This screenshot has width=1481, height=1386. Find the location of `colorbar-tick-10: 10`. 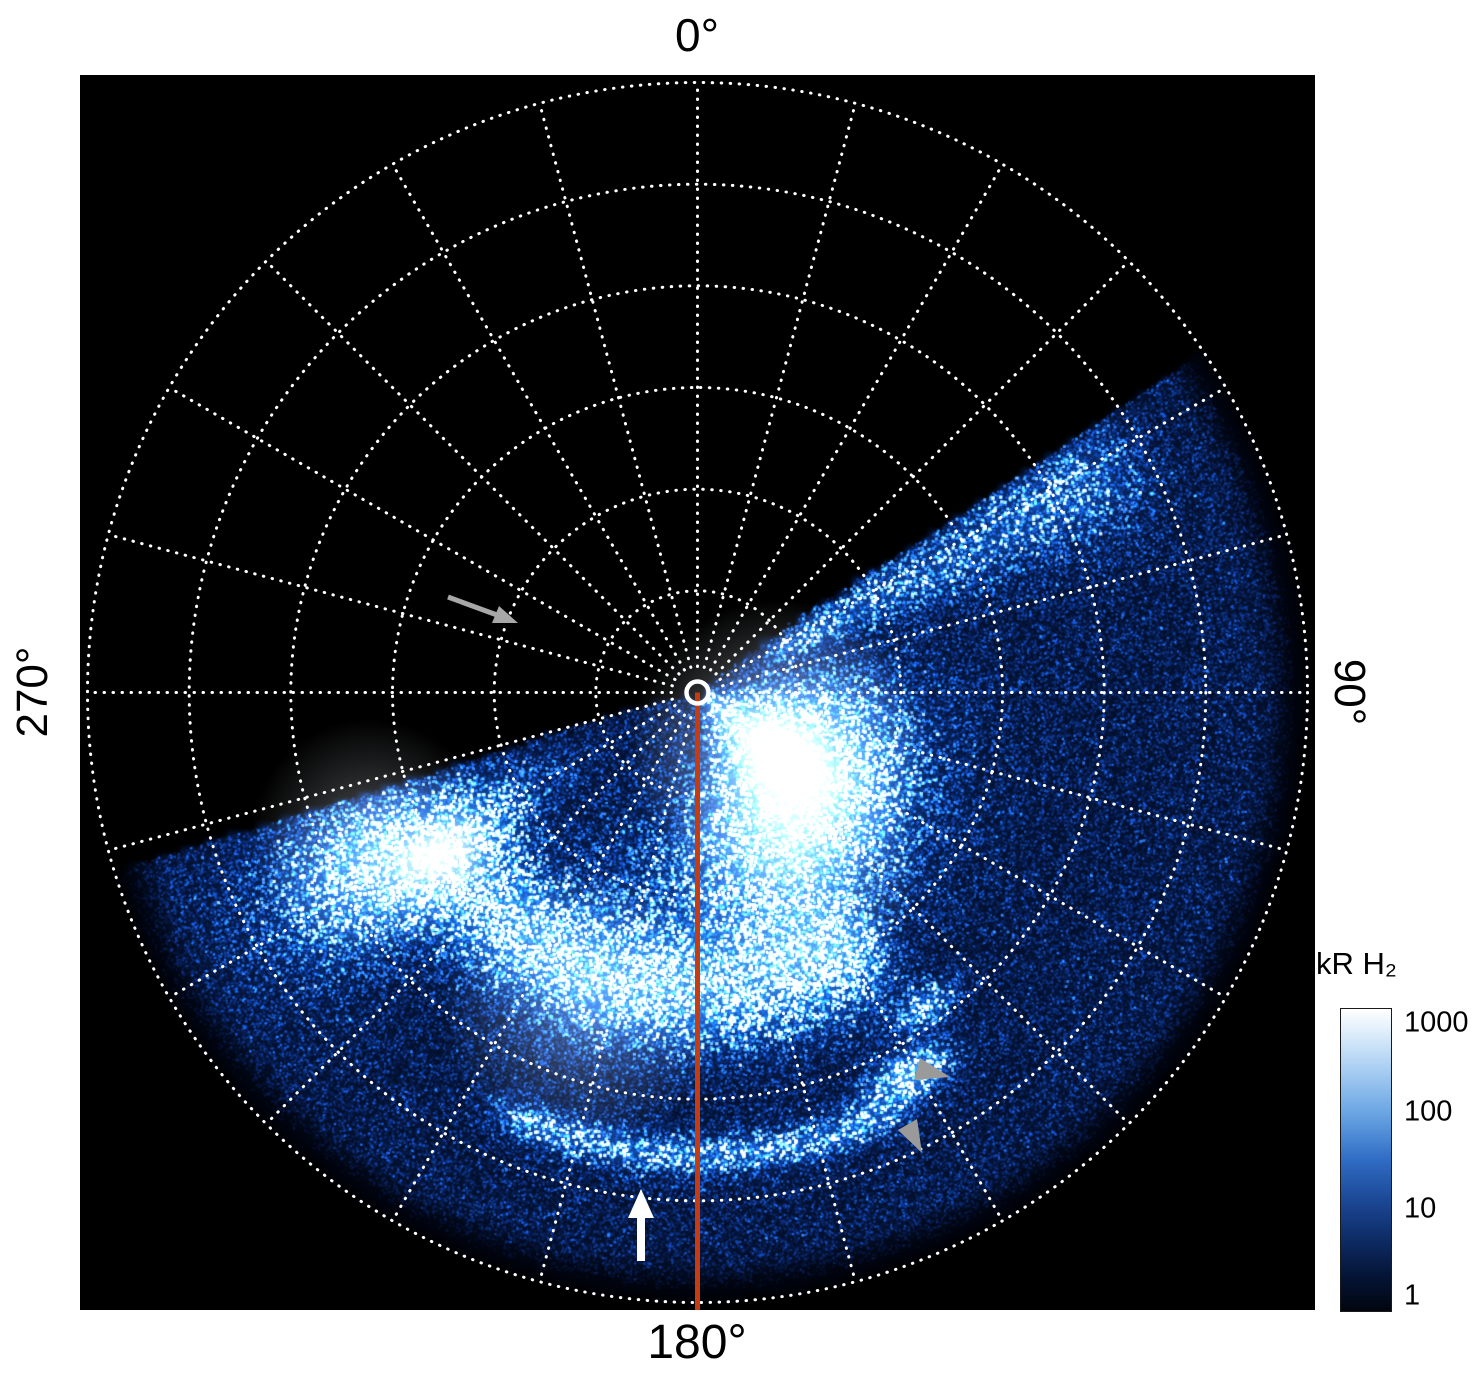

colorbar-tick-10: 10 is located at coordinates (1420, 1208).